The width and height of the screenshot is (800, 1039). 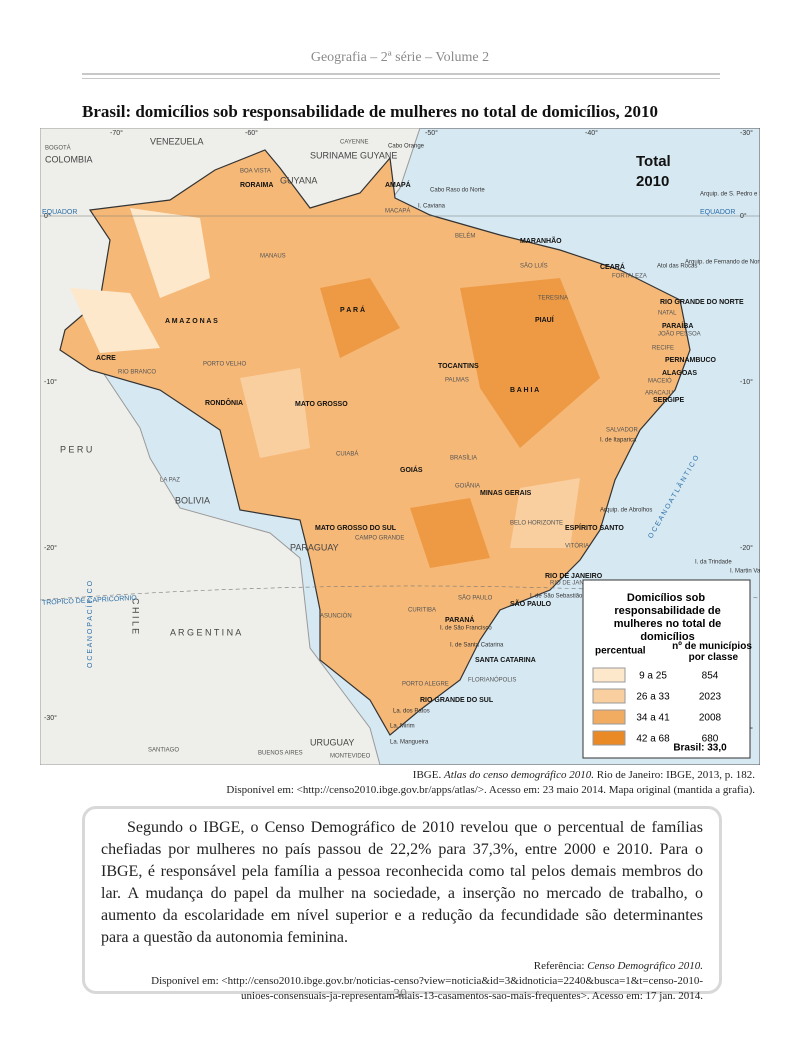 I want to click on city-label: VITÓRIA, so click(x=577, y=546).